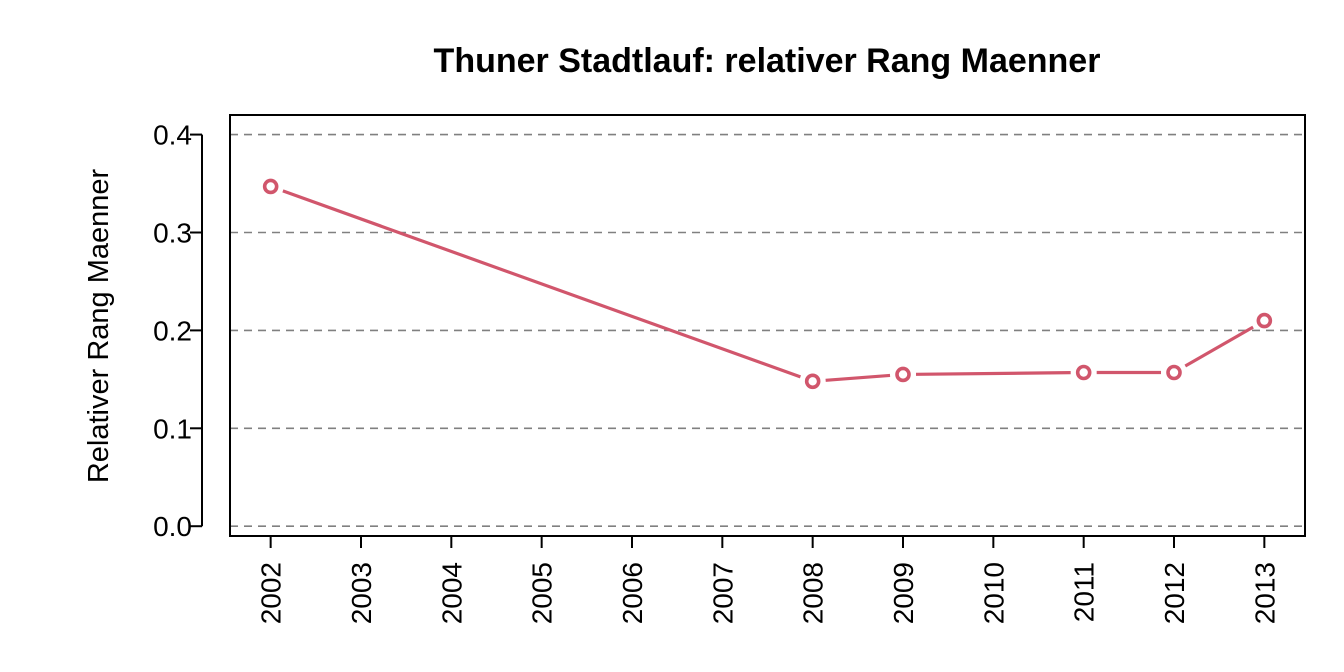  I want to click on x-tick-label: 2011, so click(1084, 592).